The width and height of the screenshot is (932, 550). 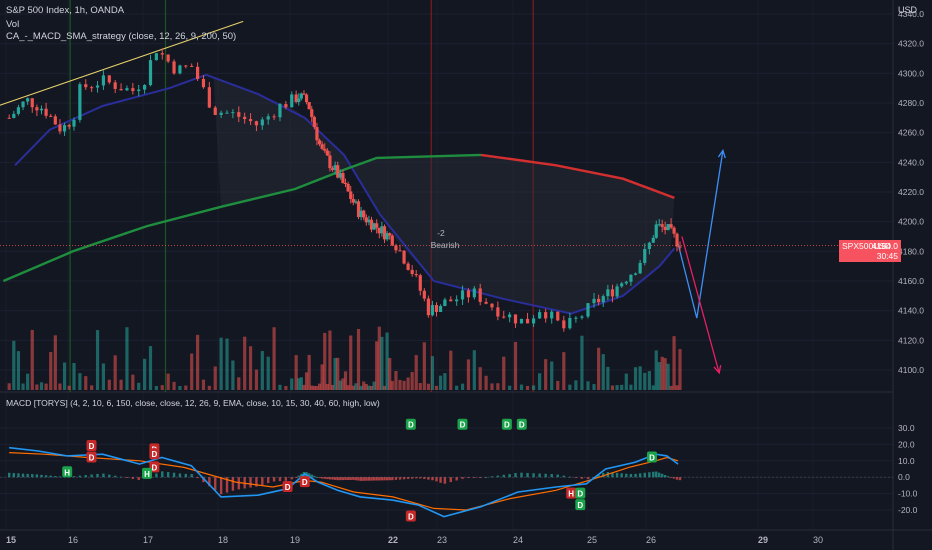 I want to click on sma200-line-rising, so click(x=242, y=218).